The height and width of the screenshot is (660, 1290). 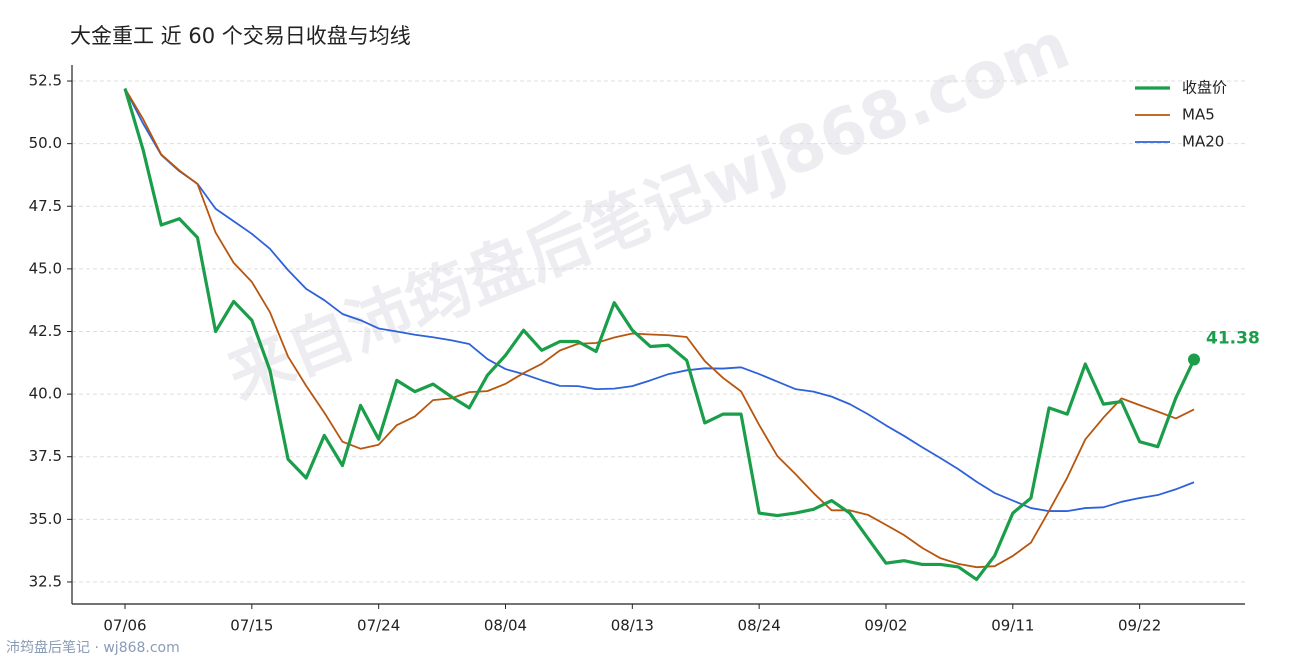 What do you see at coordinates (885, 626) in the screenshot?
I see `x-tick-label: 09/02` at bounding box center [885, 626].